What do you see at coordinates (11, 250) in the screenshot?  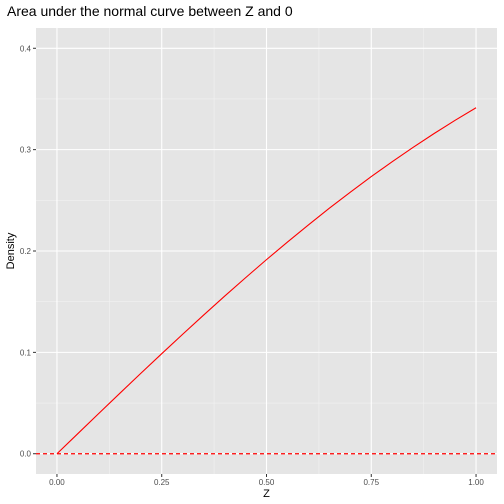 I see `y-axis-title: Density` at bounding box center [11, 250].